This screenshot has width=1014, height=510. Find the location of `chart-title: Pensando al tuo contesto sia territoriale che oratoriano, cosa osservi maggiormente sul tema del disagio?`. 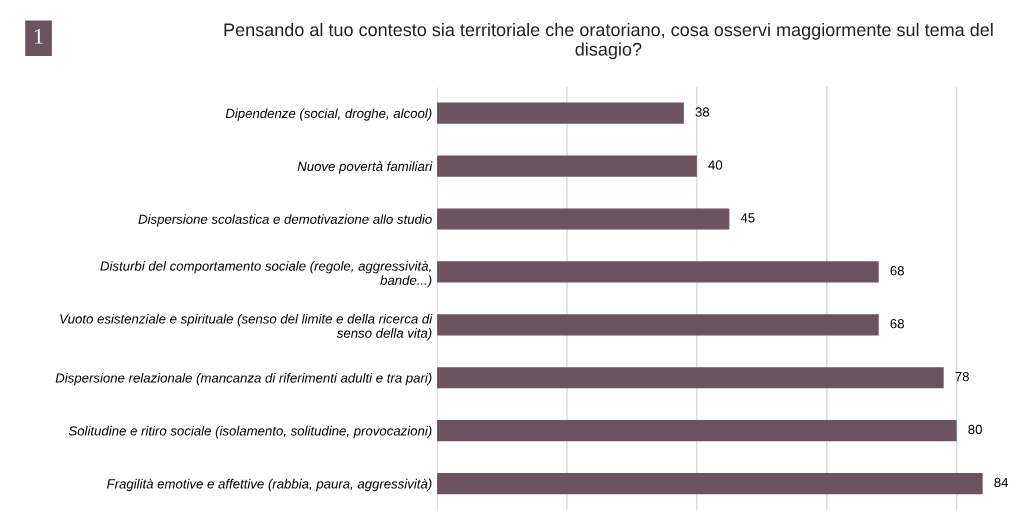

chart-title: Pensando al tuo contesto sia territoriale che oratoriano, cosa osservi maggiormente sul tema del disagio? is located at coordinates (608, 41).